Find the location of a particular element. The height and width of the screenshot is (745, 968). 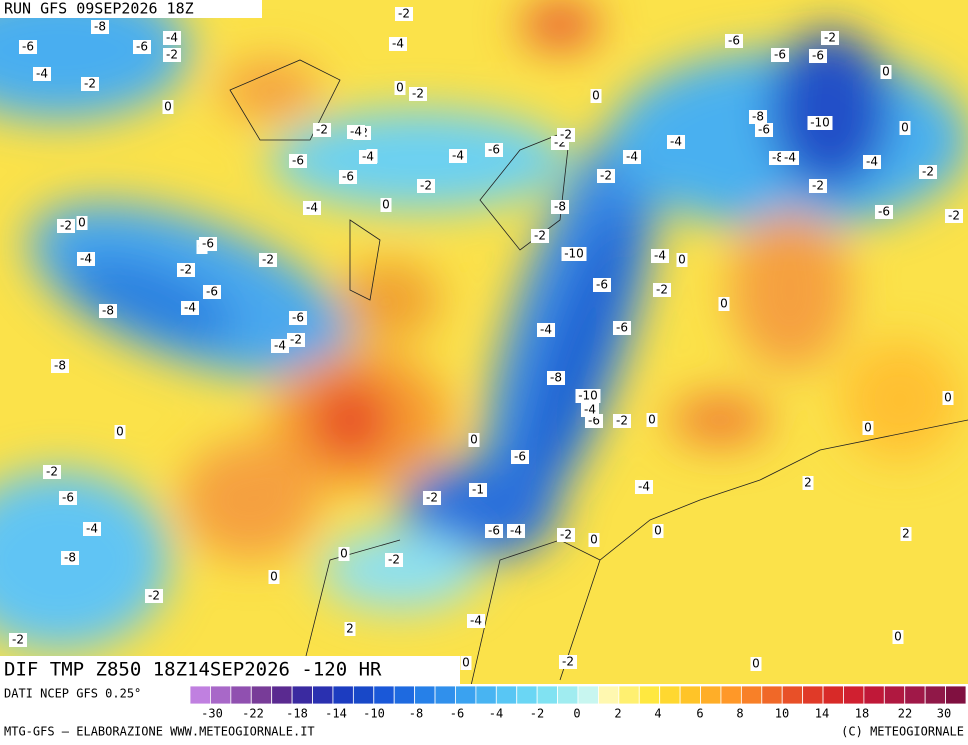

title-bg is located at coordinates (230, 670).